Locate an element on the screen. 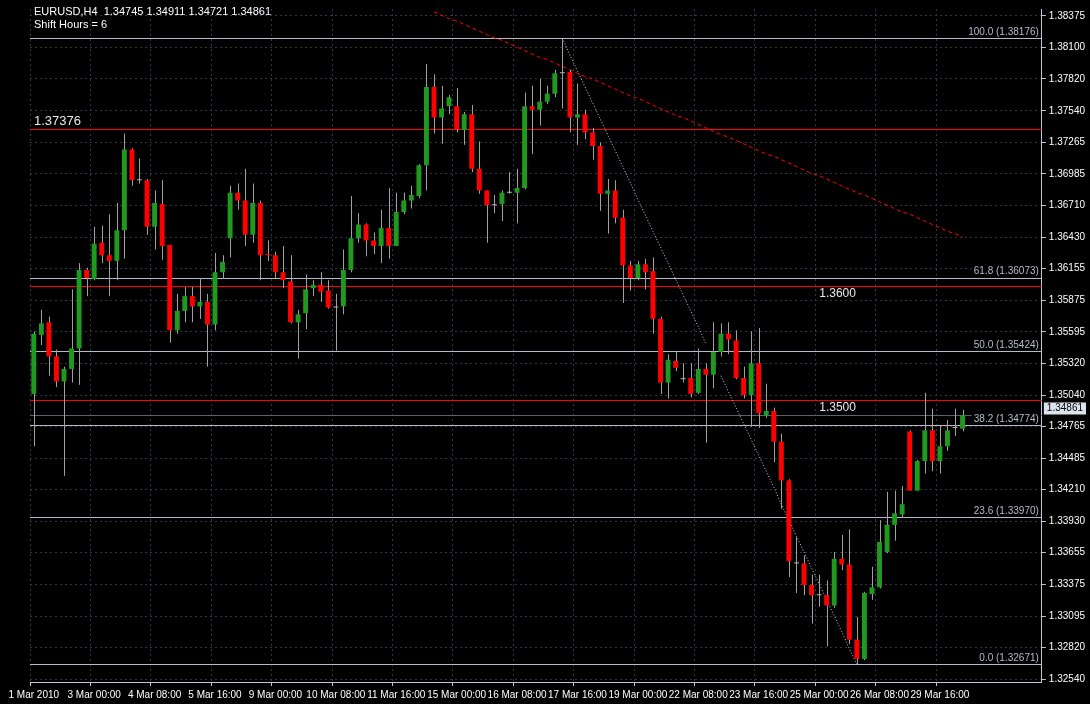 The image size is (1090, 704). ref-line-label: 100.0 (1.38176) is located at coordinates (1003, 32).